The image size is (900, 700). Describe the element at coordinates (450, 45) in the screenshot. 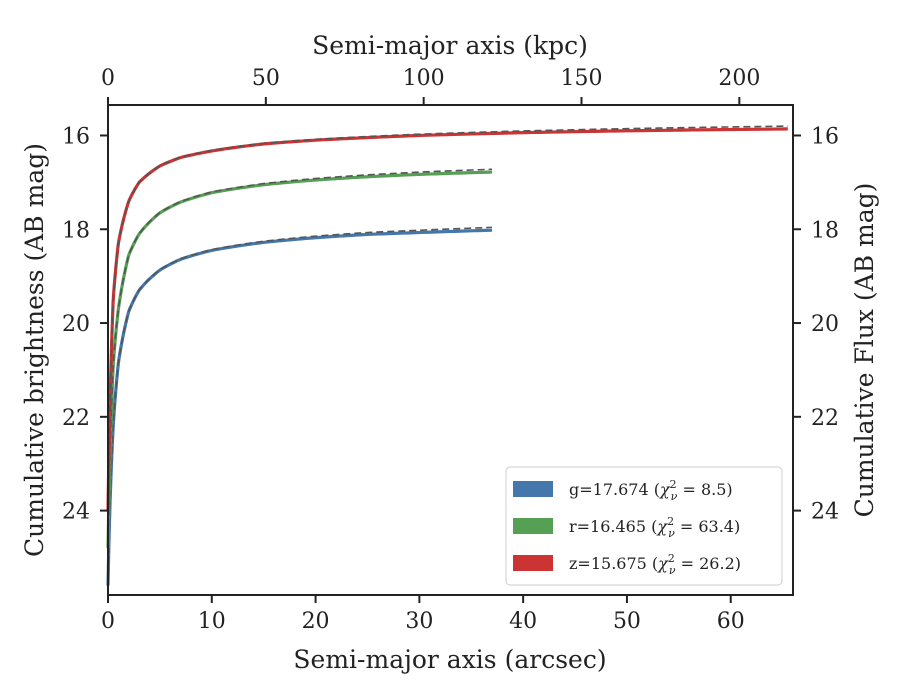

I see `x2-axis-title: Semi-major axis (kpc)` at that location.